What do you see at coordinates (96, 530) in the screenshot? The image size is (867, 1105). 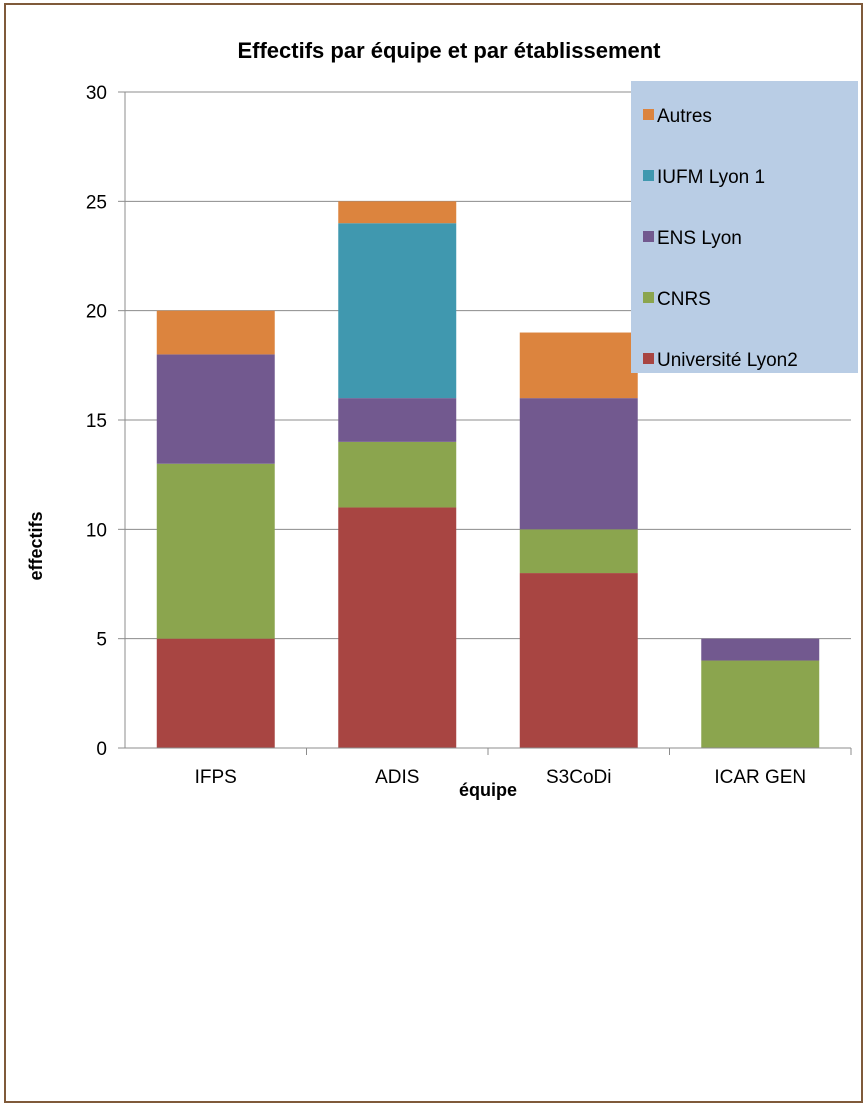 I see `y-tick-label: 10` at bounding box center [96, 530].